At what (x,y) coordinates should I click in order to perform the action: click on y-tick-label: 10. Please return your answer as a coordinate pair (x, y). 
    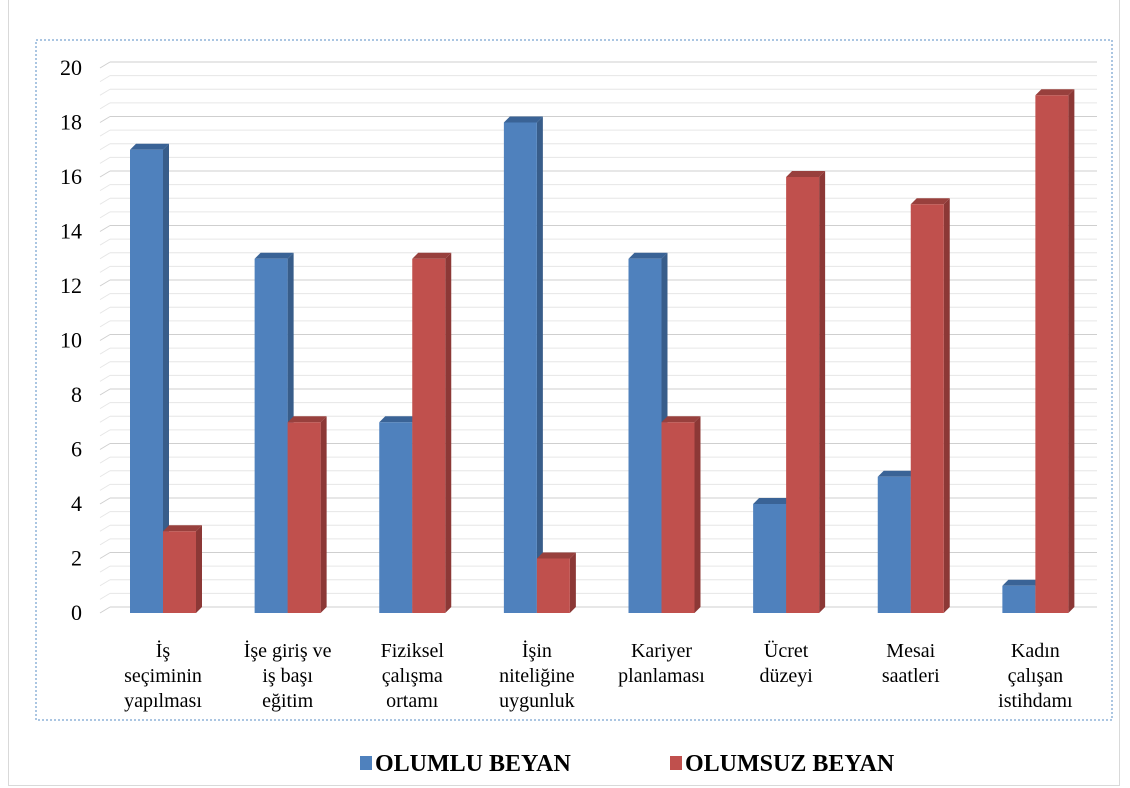
    Looking at the image, I should click on (71, 340).